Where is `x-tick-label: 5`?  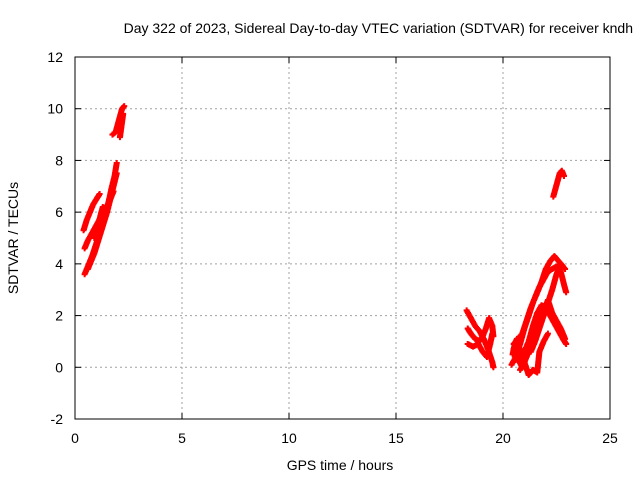
x-tick-label: 5 is located at coordinates (182, 438).